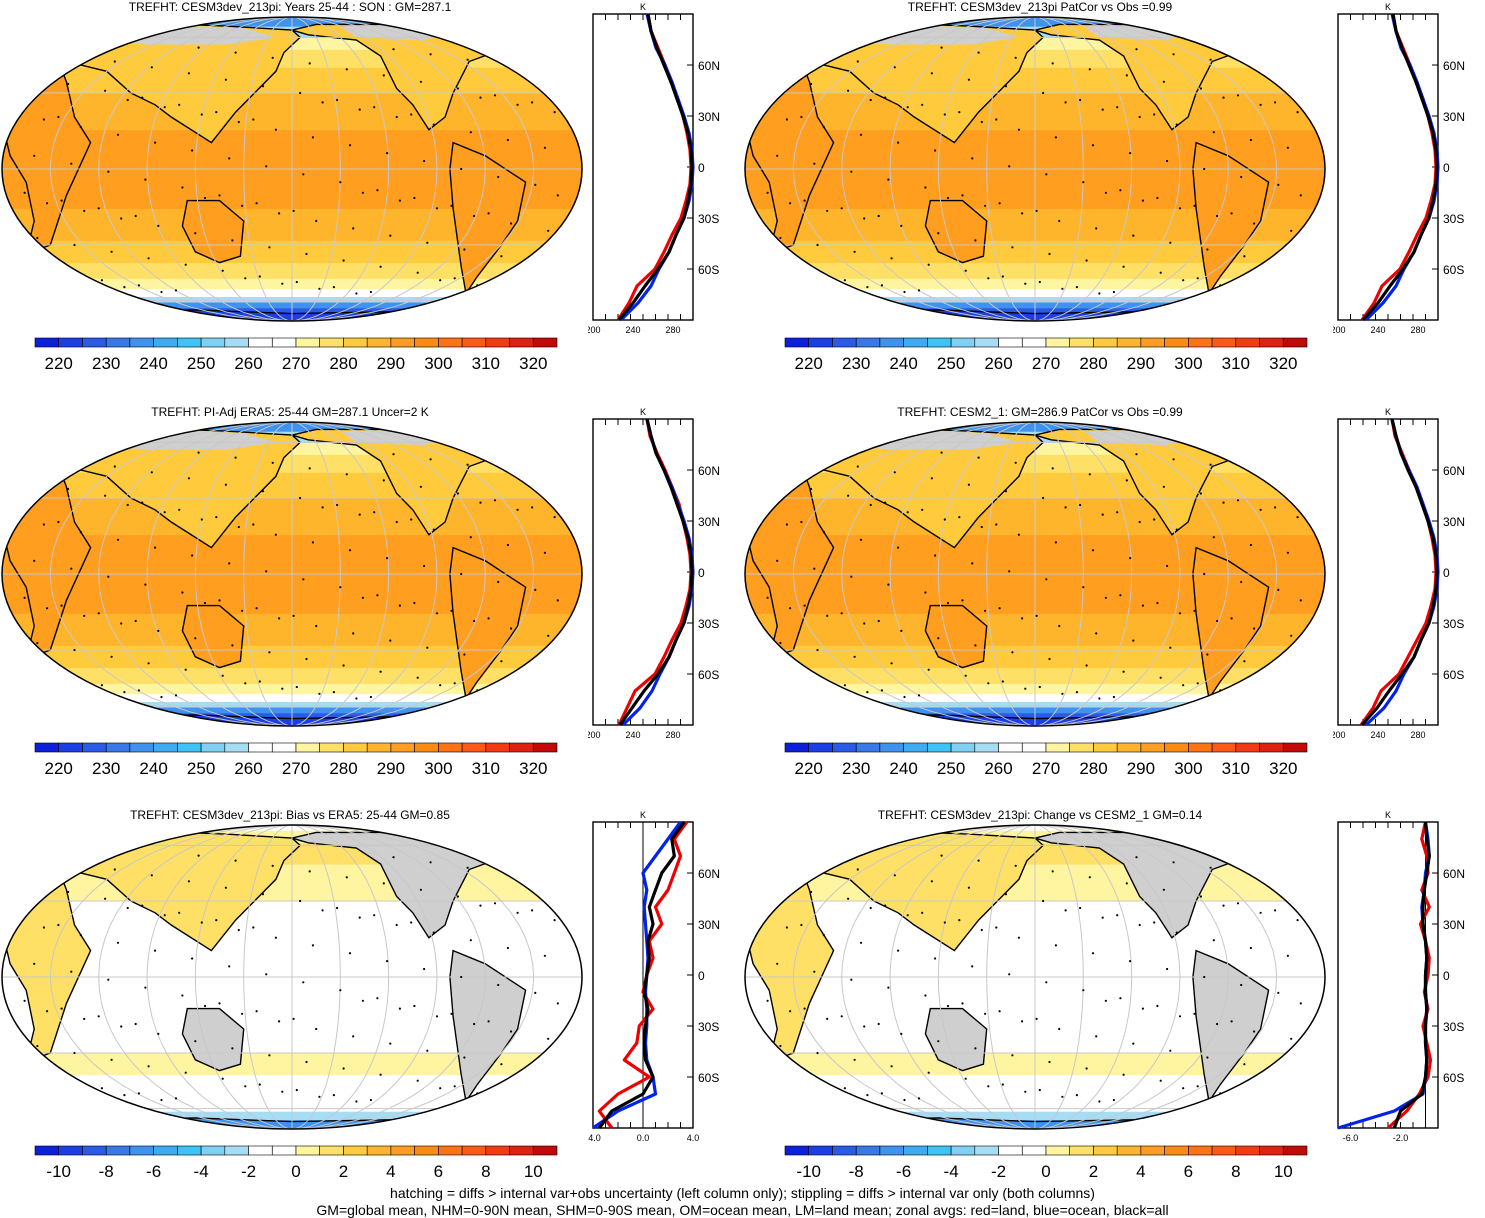  Describe the element at coordinates (856, 1171) in the screenshot. I see `colorbar-tick-label: -8` at that location.